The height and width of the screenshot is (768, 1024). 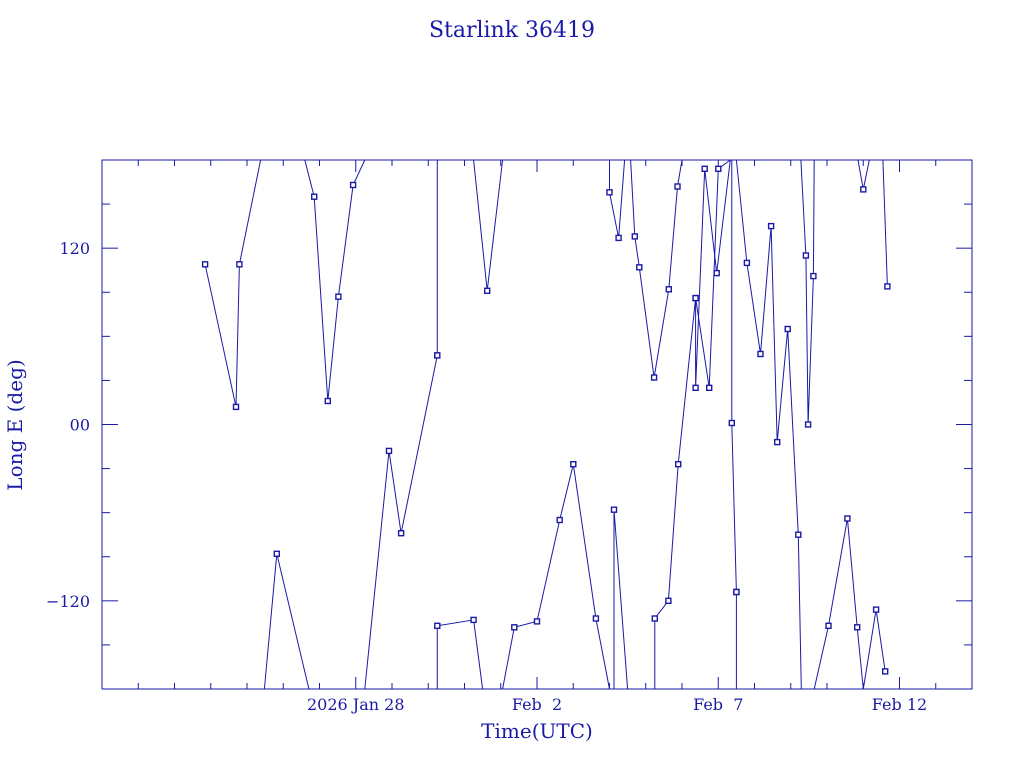 What do you see at coordinates (718, 704) in the screenshot?
I see `x-tick-label: Feb 7` at bounding box center [718, 704].